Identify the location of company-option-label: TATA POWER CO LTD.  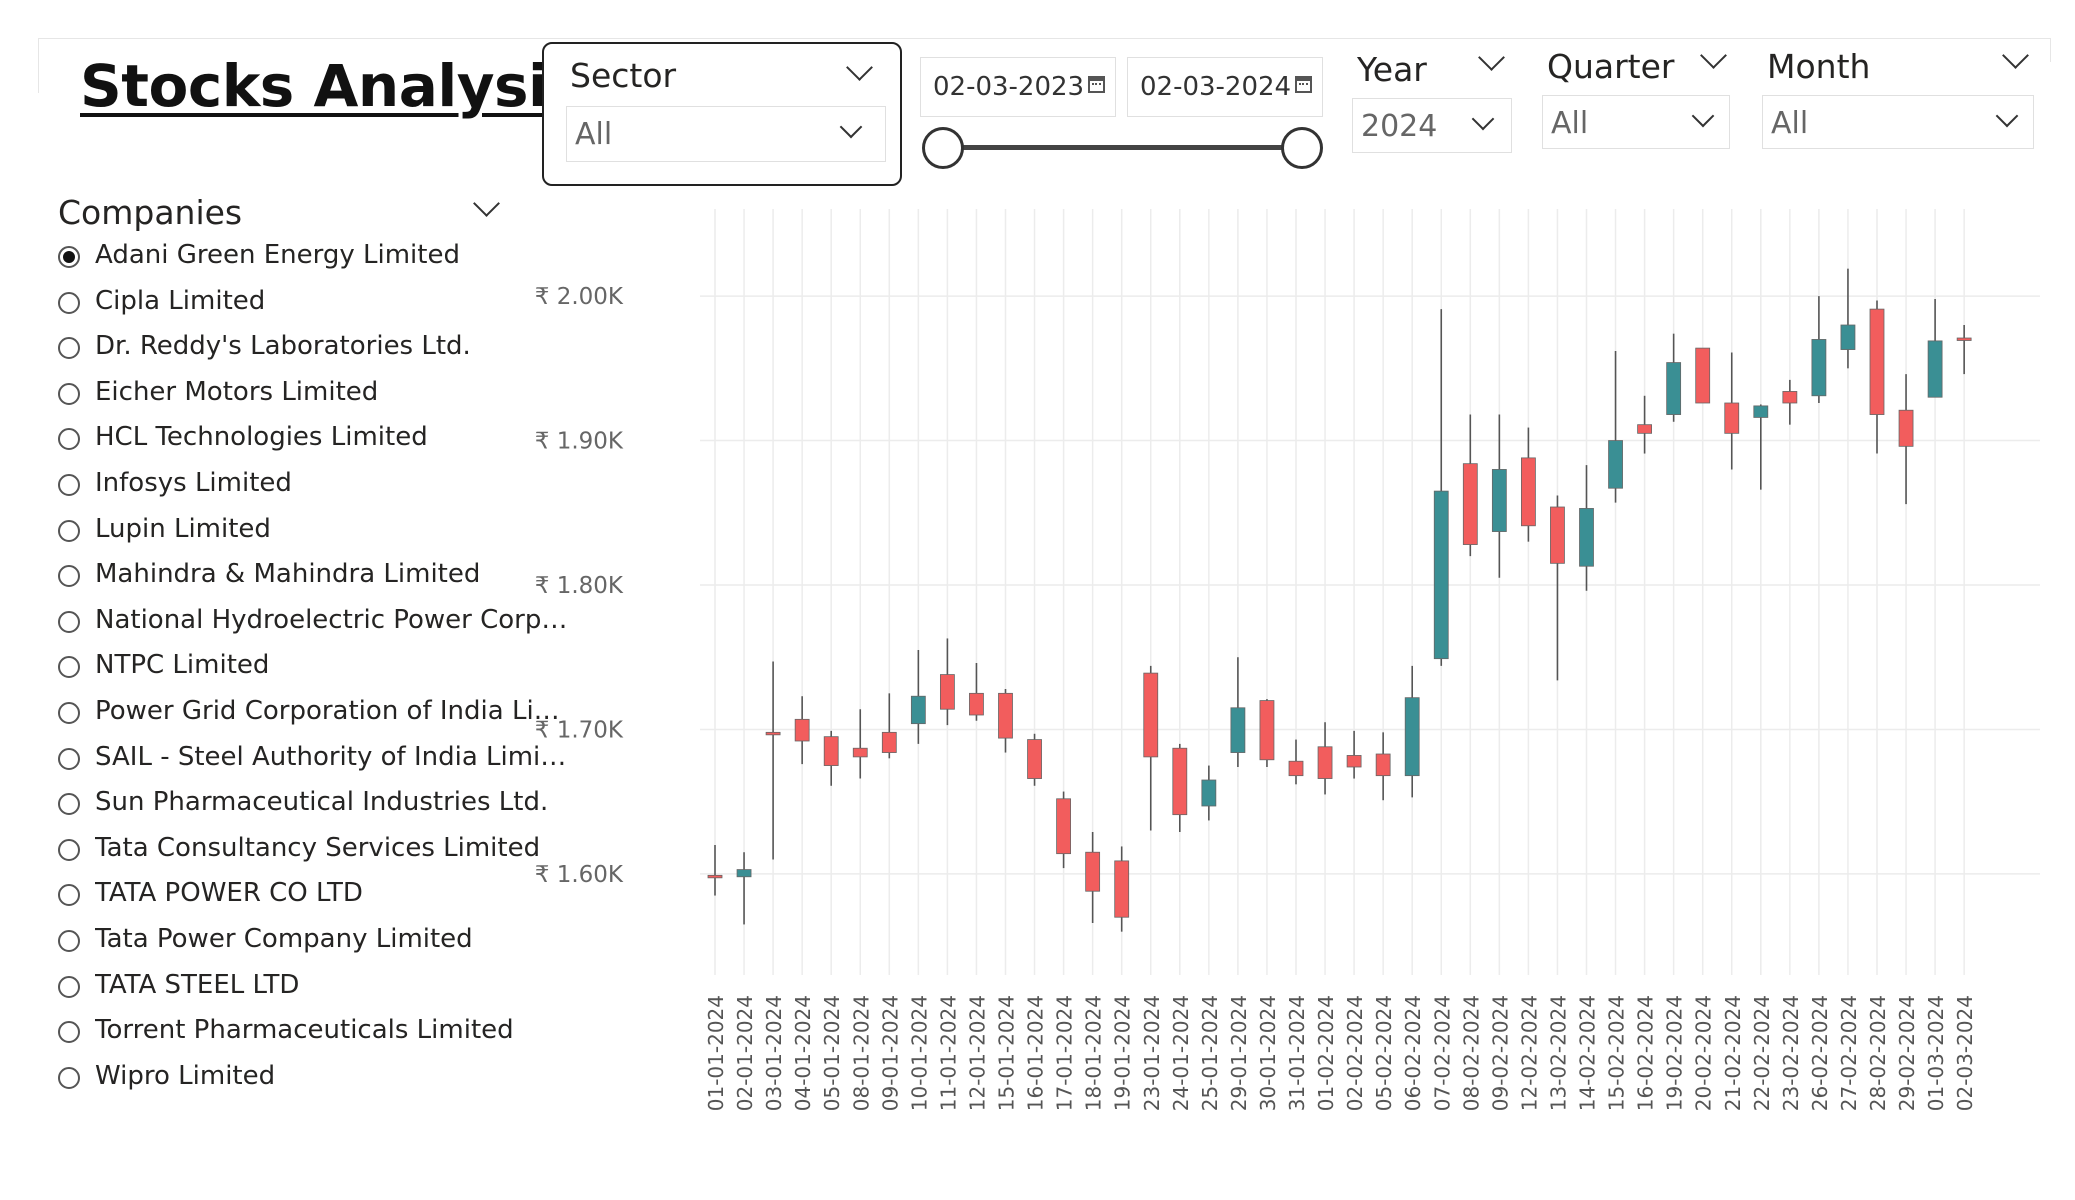
(229, 893).